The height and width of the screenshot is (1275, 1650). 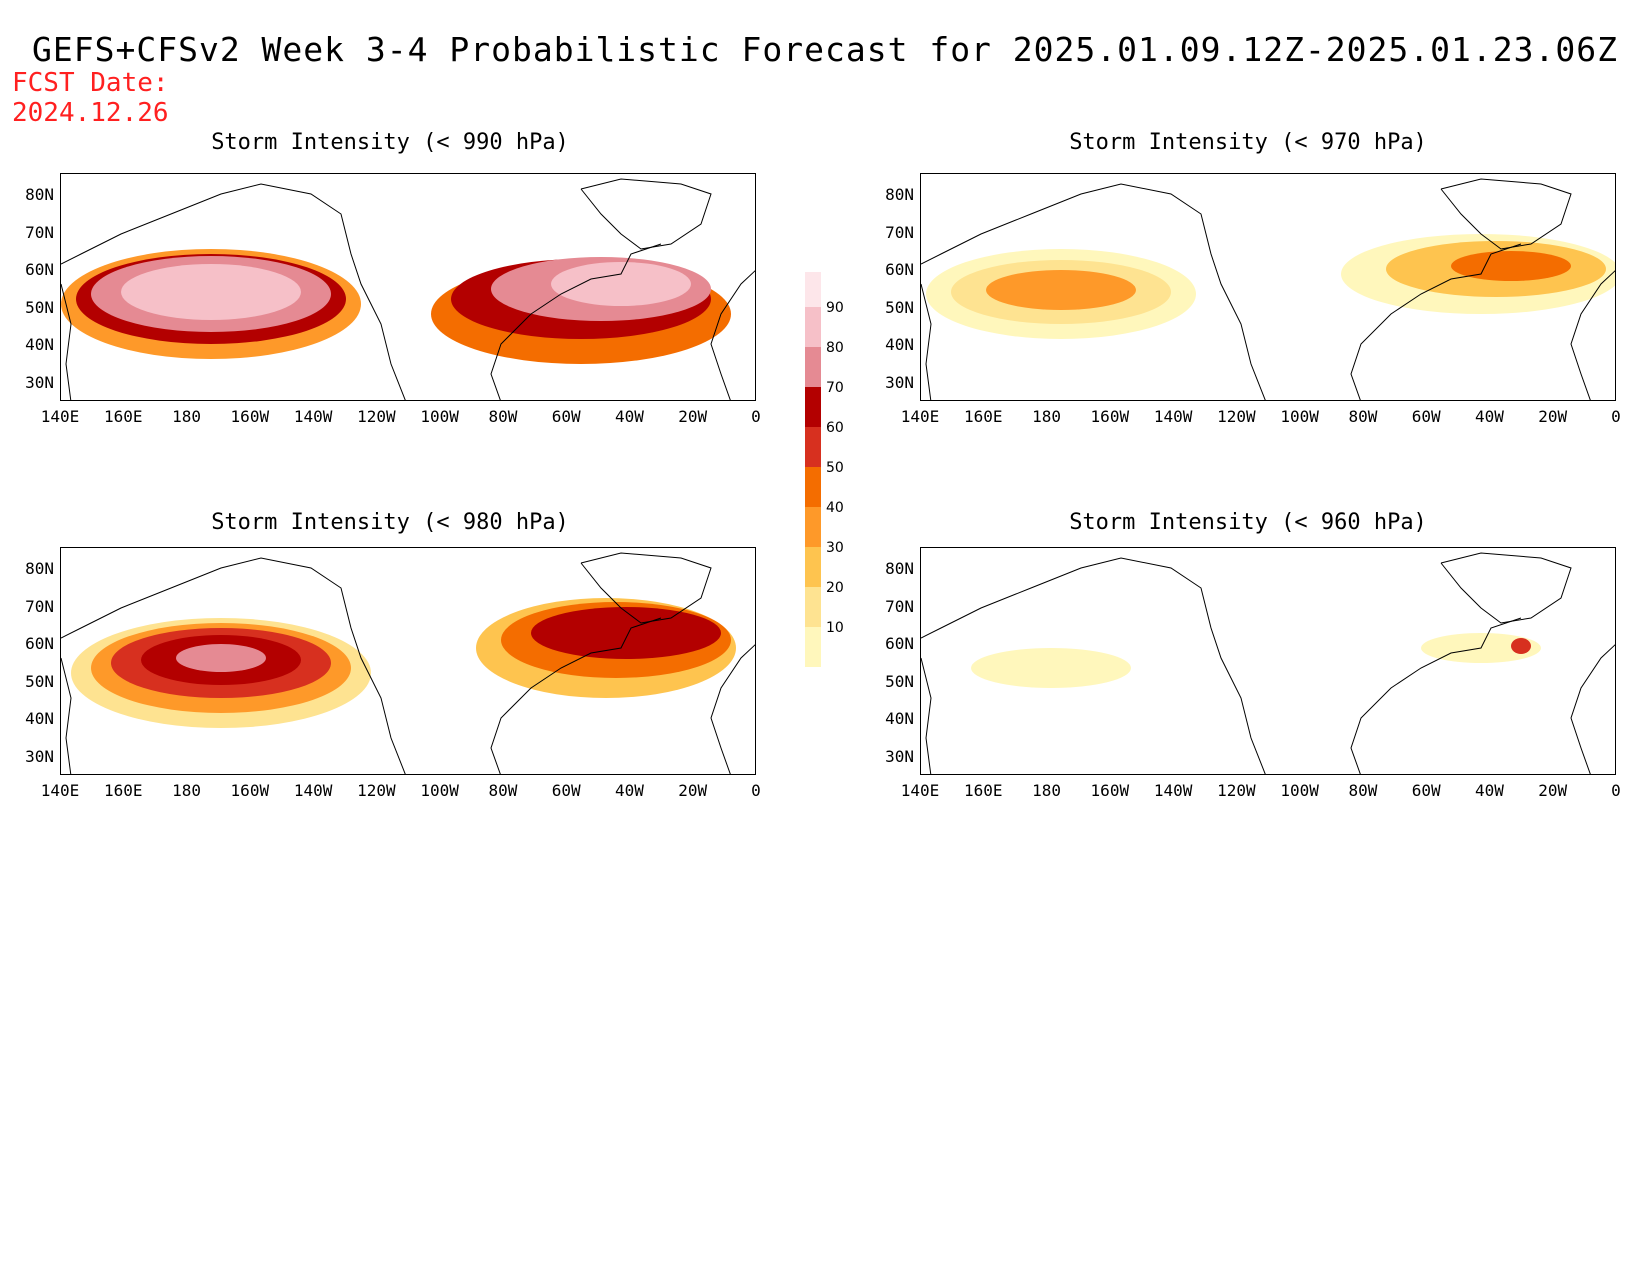 I want to click on colorbar: 10 20 30 40 50 60 70 80 90, so click(x=830, y=476).